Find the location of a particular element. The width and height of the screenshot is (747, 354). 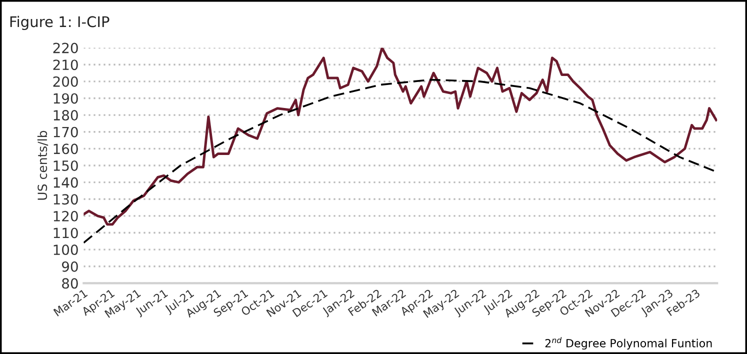

y-tick-label: 120 is located at coordinates (66, 216).